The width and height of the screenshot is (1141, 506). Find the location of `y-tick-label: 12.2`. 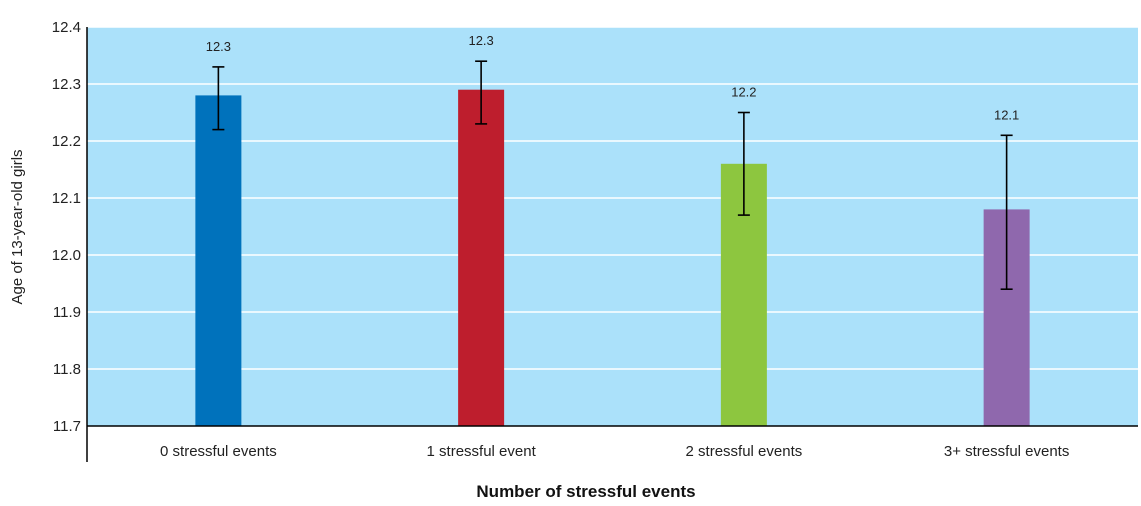

y-tick-label: 12.2 is located at coordinates (66, 141).